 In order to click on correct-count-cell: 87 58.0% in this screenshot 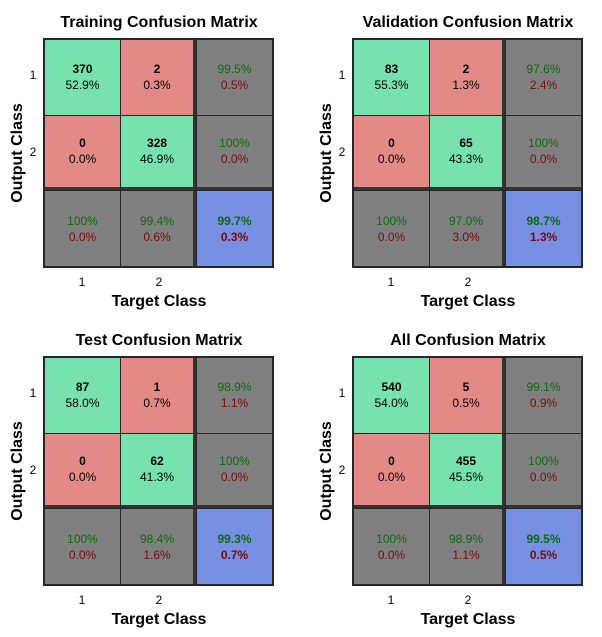, I will do `click(82, 395)`.